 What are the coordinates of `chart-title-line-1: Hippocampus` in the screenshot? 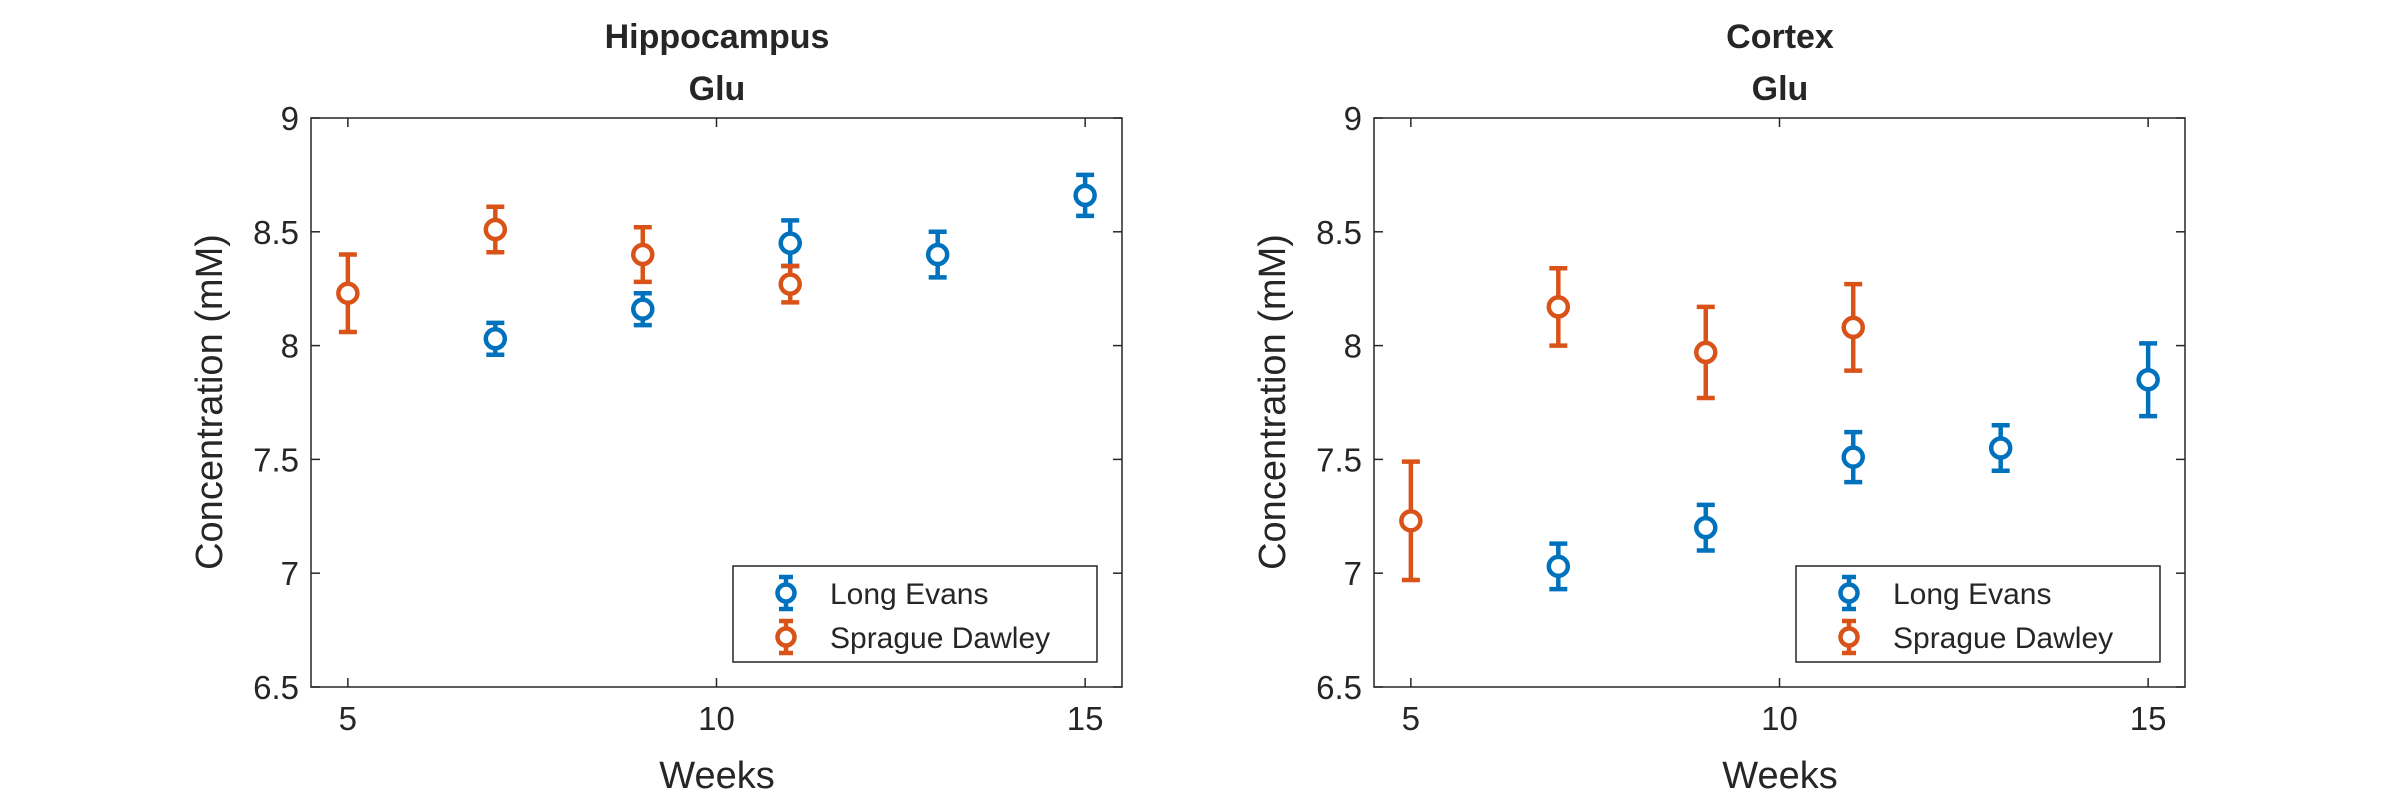 It's located at (717, 37).